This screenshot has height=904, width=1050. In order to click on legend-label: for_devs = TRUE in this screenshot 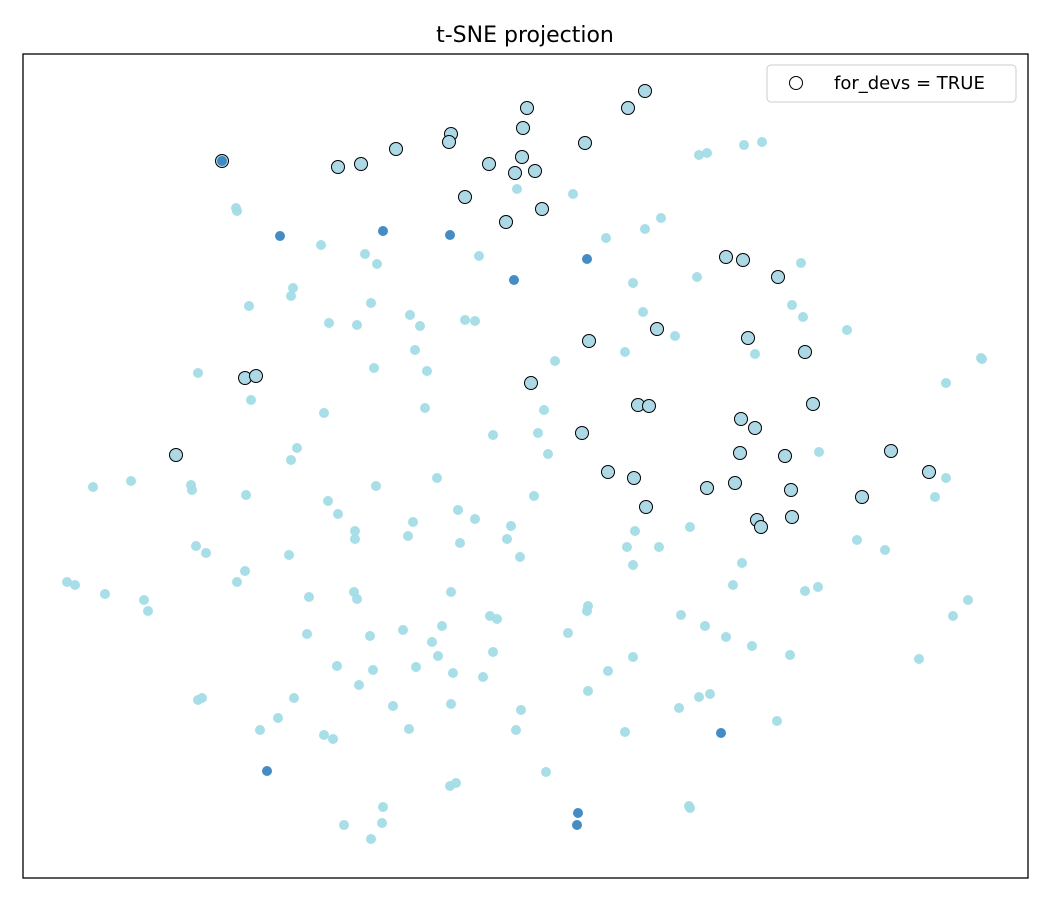, I will do `click(909, 83)`.